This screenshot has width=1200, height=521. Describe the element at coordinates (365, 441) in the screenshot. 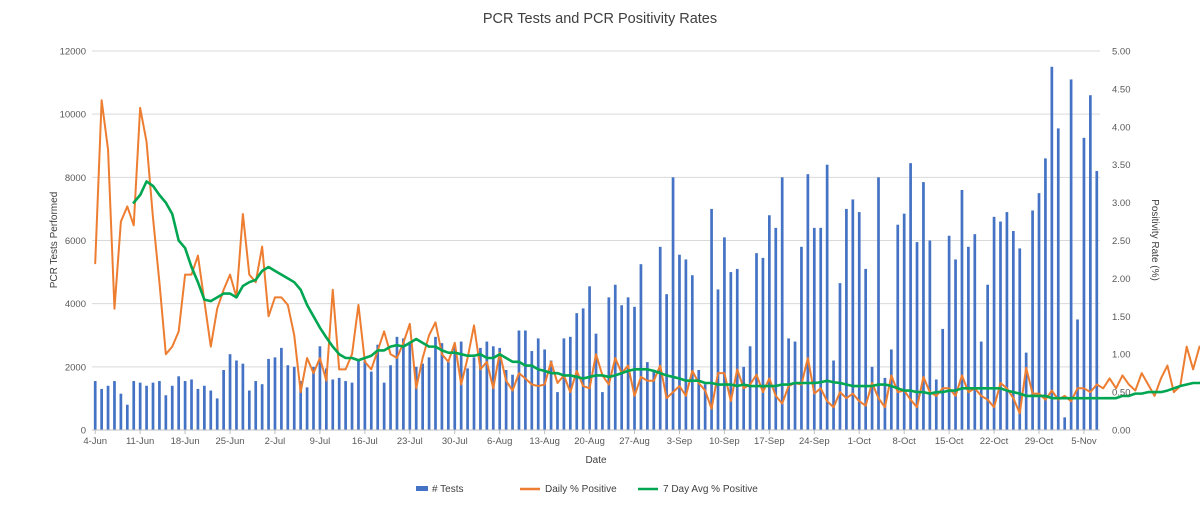

I see `x-tick-label: 16-Jul` at that location.